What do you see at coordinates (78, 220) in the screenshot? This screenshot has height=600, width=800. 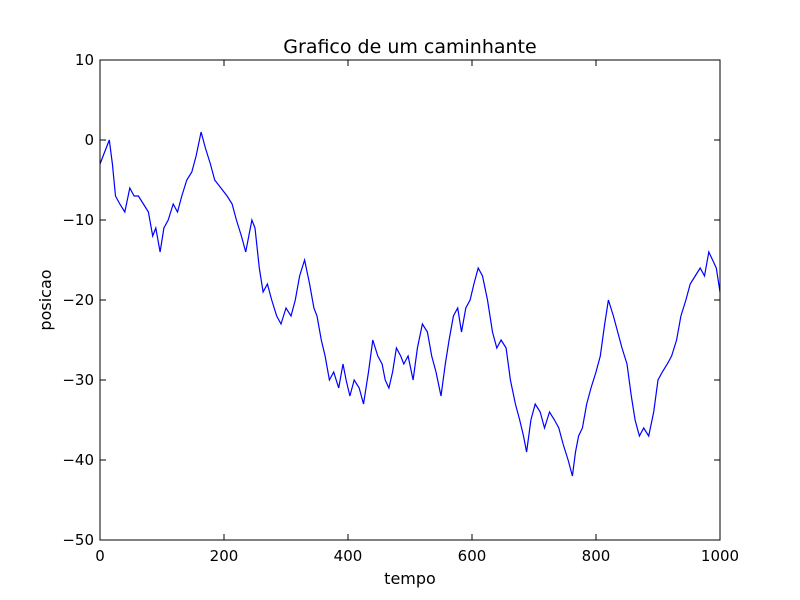 I see `y-tick-label: −10` at bounding box center [78, 220].